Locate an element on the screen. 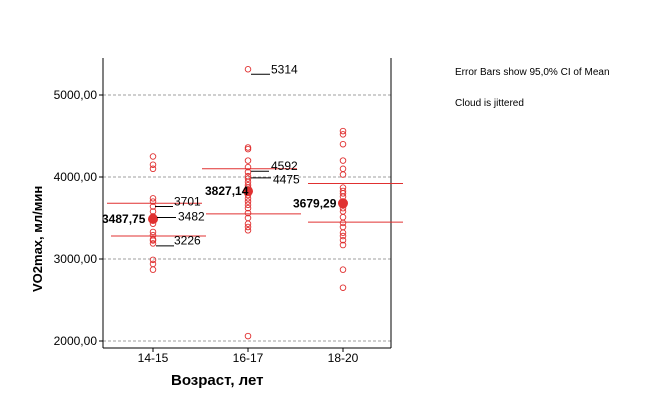 The height and width of the screenshot is (420, 661). mean-label: 3827,14 is located at coordinates (227, 191).